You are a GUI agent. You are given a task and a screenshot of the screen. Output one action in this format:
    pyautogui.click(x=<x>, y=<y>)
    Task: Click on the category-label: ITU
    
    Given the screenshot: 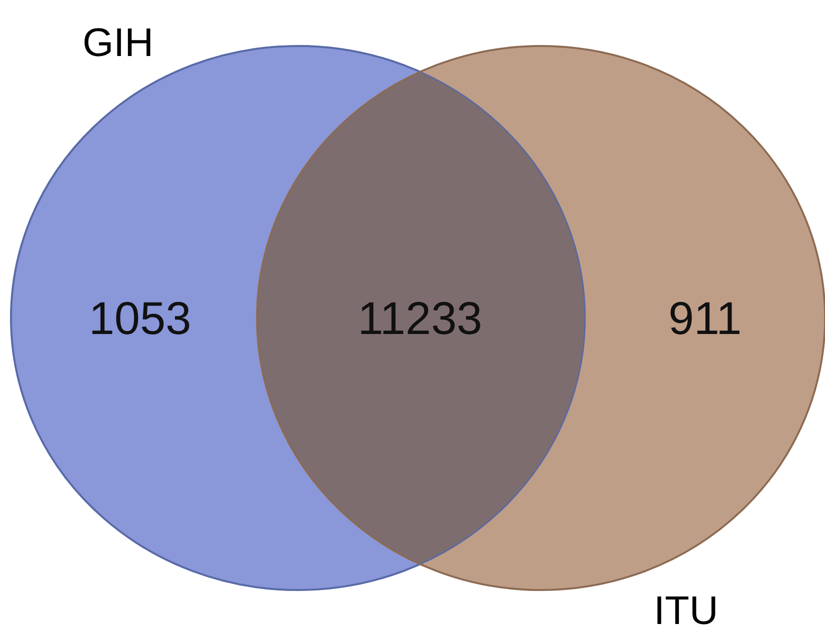 What is the action you would take?
    pyautogui.click(x=686, y=611)
    